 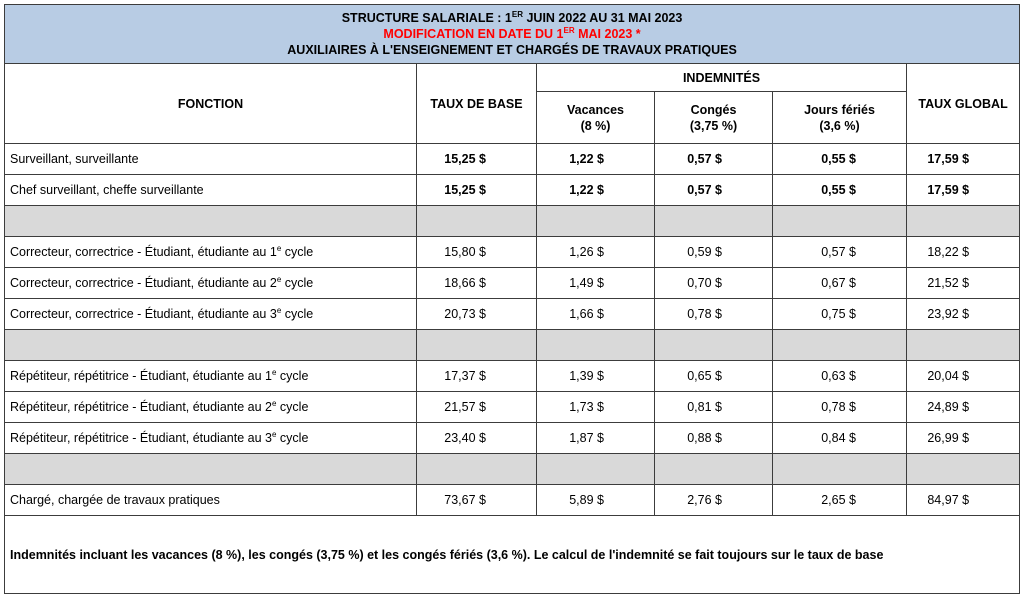 What do you see at coordinates (210, 103) in the screenshot?
I see `header-fonction: FONCTION` at bounding box center [210, 103].